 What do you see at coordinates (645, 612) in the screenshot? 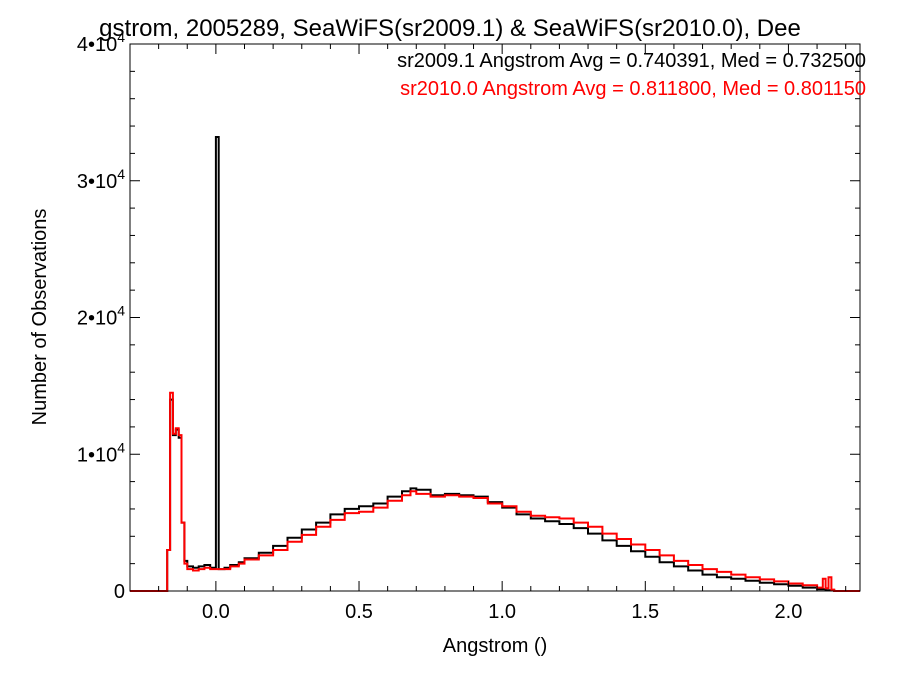
I see `x-tick-label-3: 1.5` at bounding box center [645, 612].